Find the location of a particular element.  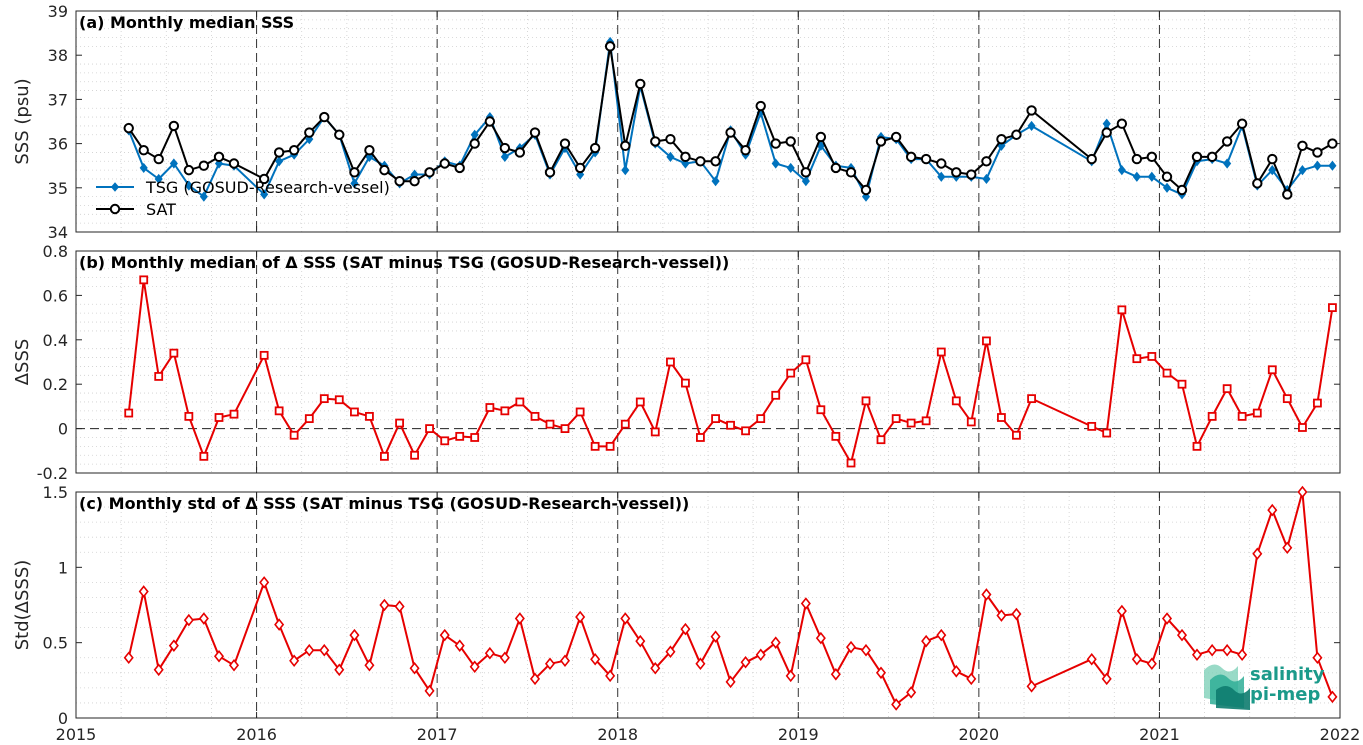

x-tick-label: 2019 is located at coordinates (798, 734).